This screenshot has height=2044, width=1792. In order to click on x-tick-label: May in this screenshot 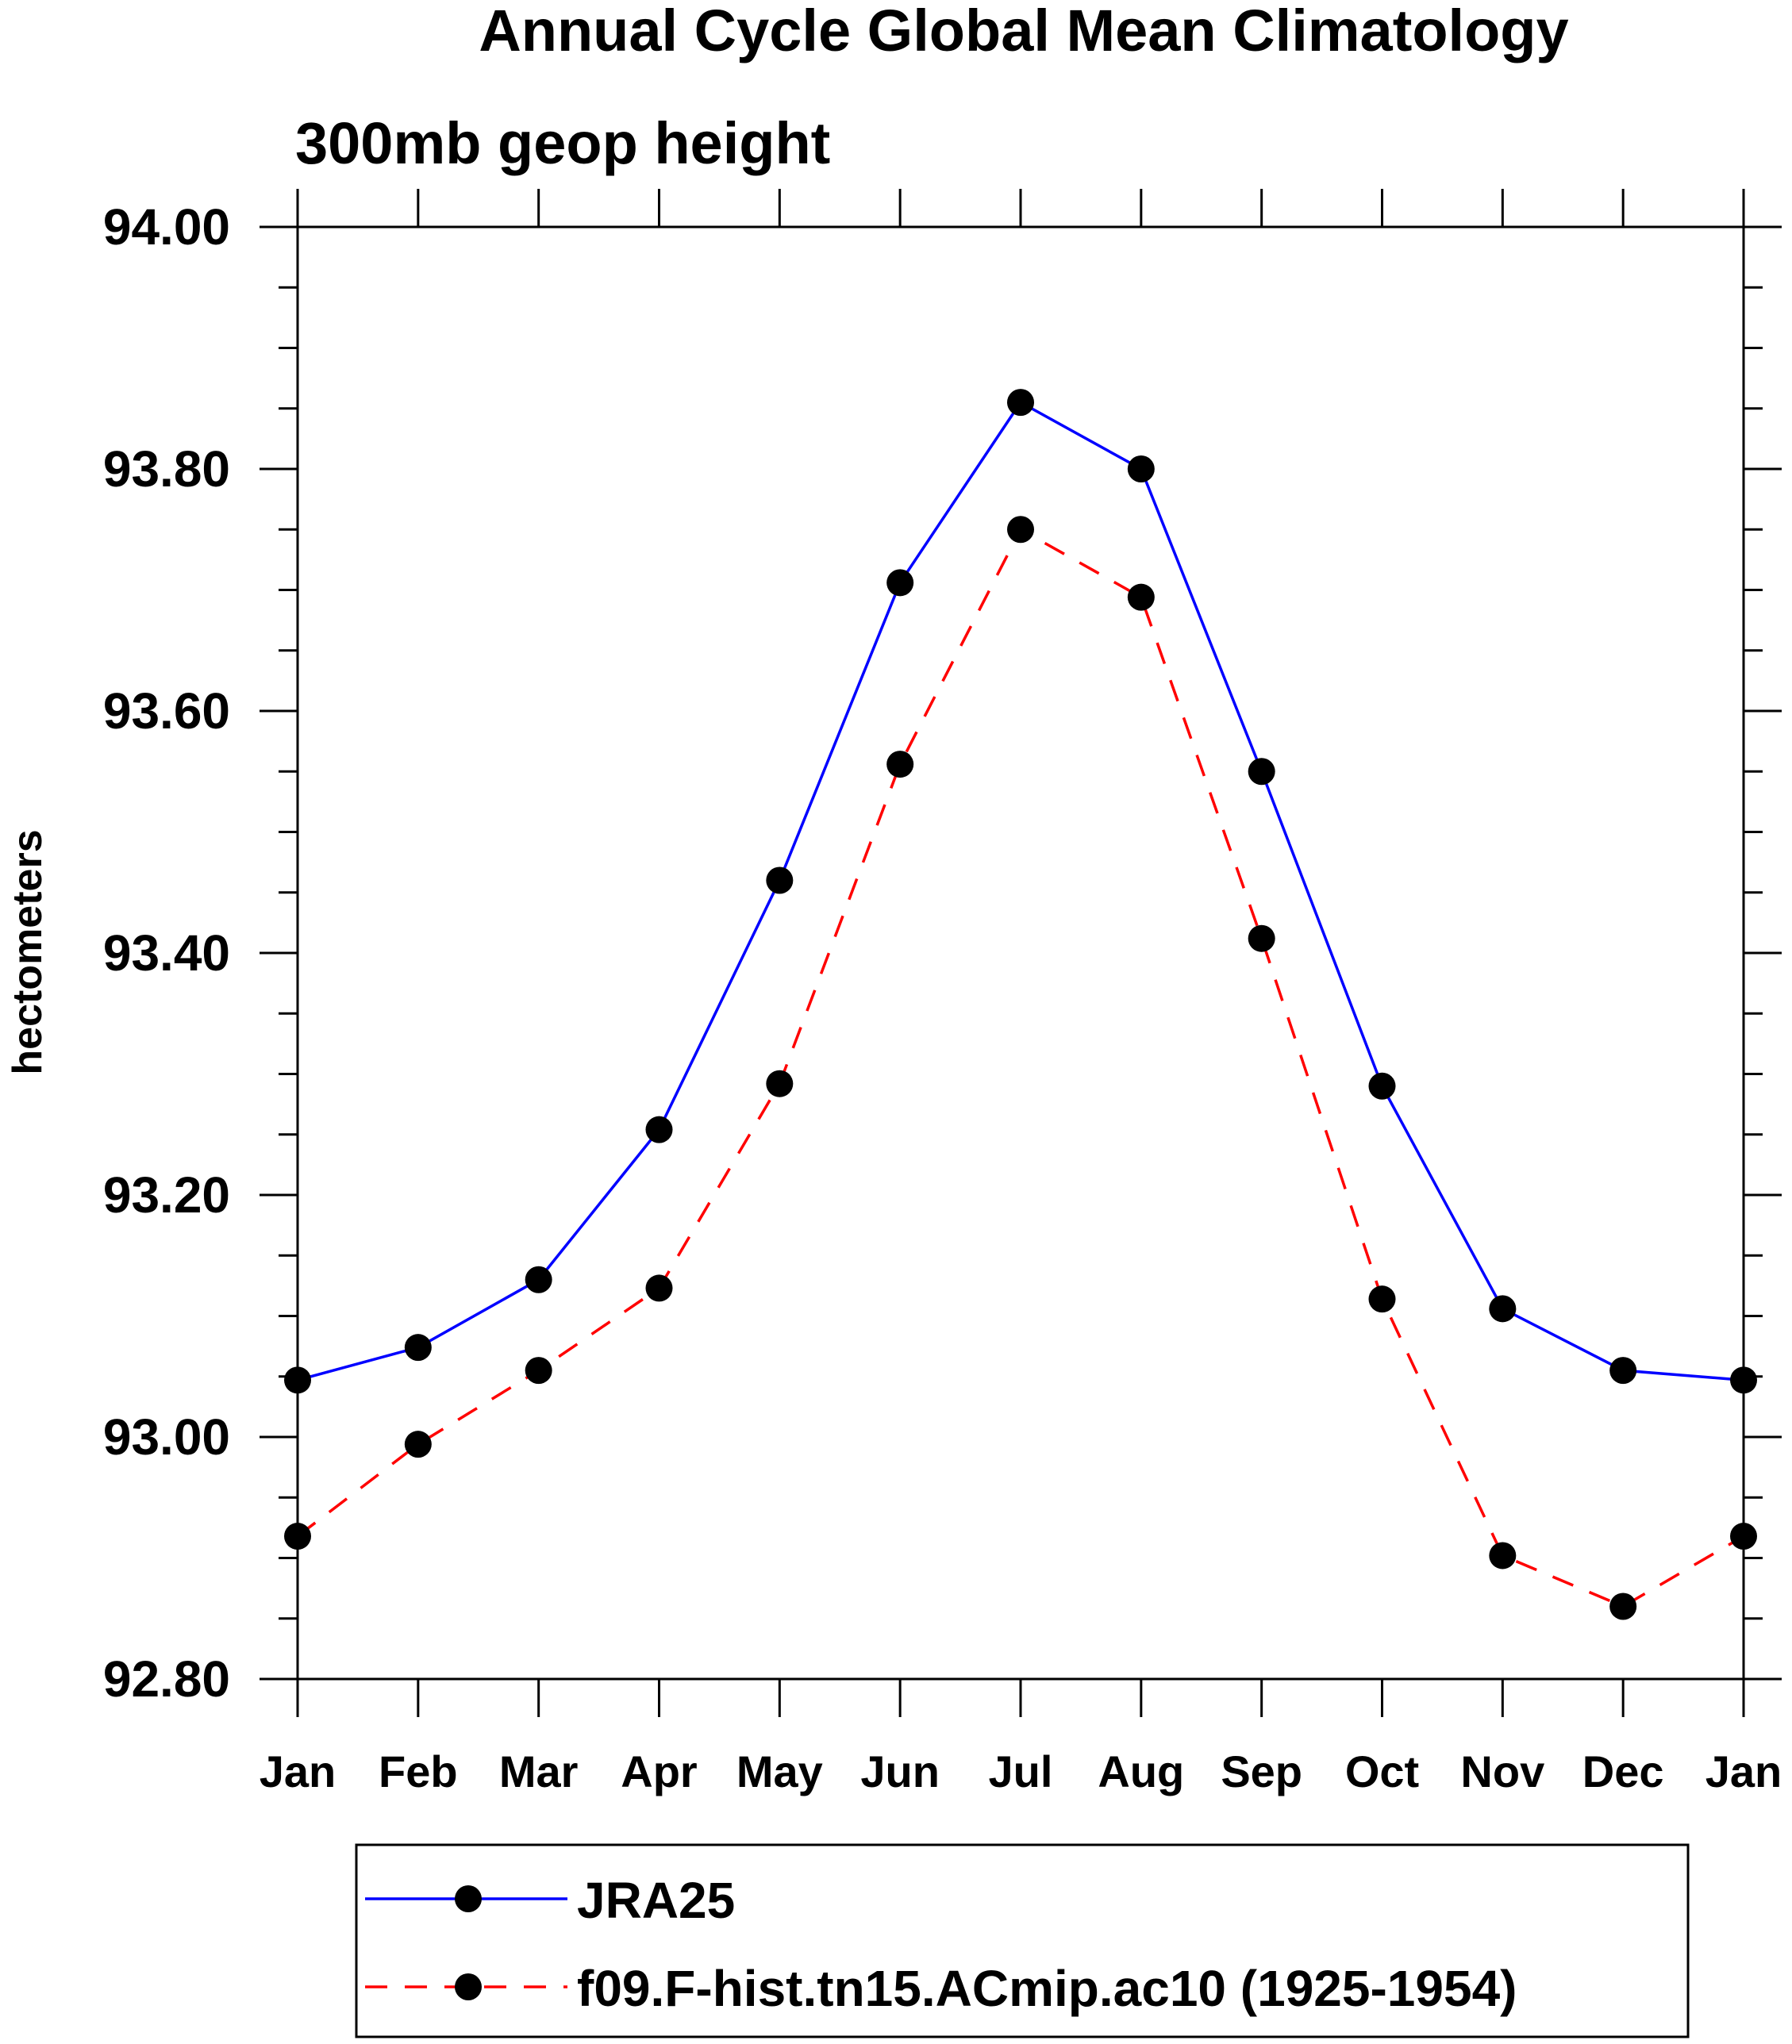, I will do `click(779, 1771)`.